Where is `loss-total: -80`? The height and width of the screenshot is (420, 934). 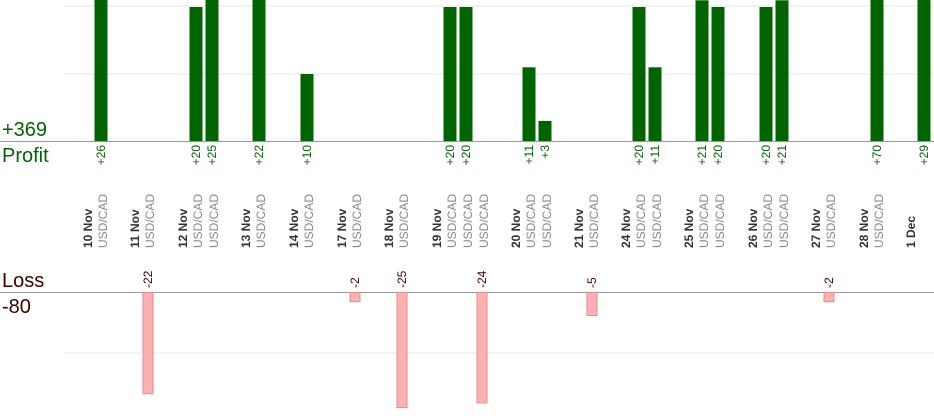
loss-total: -80 is located at coordinates (16, 307).